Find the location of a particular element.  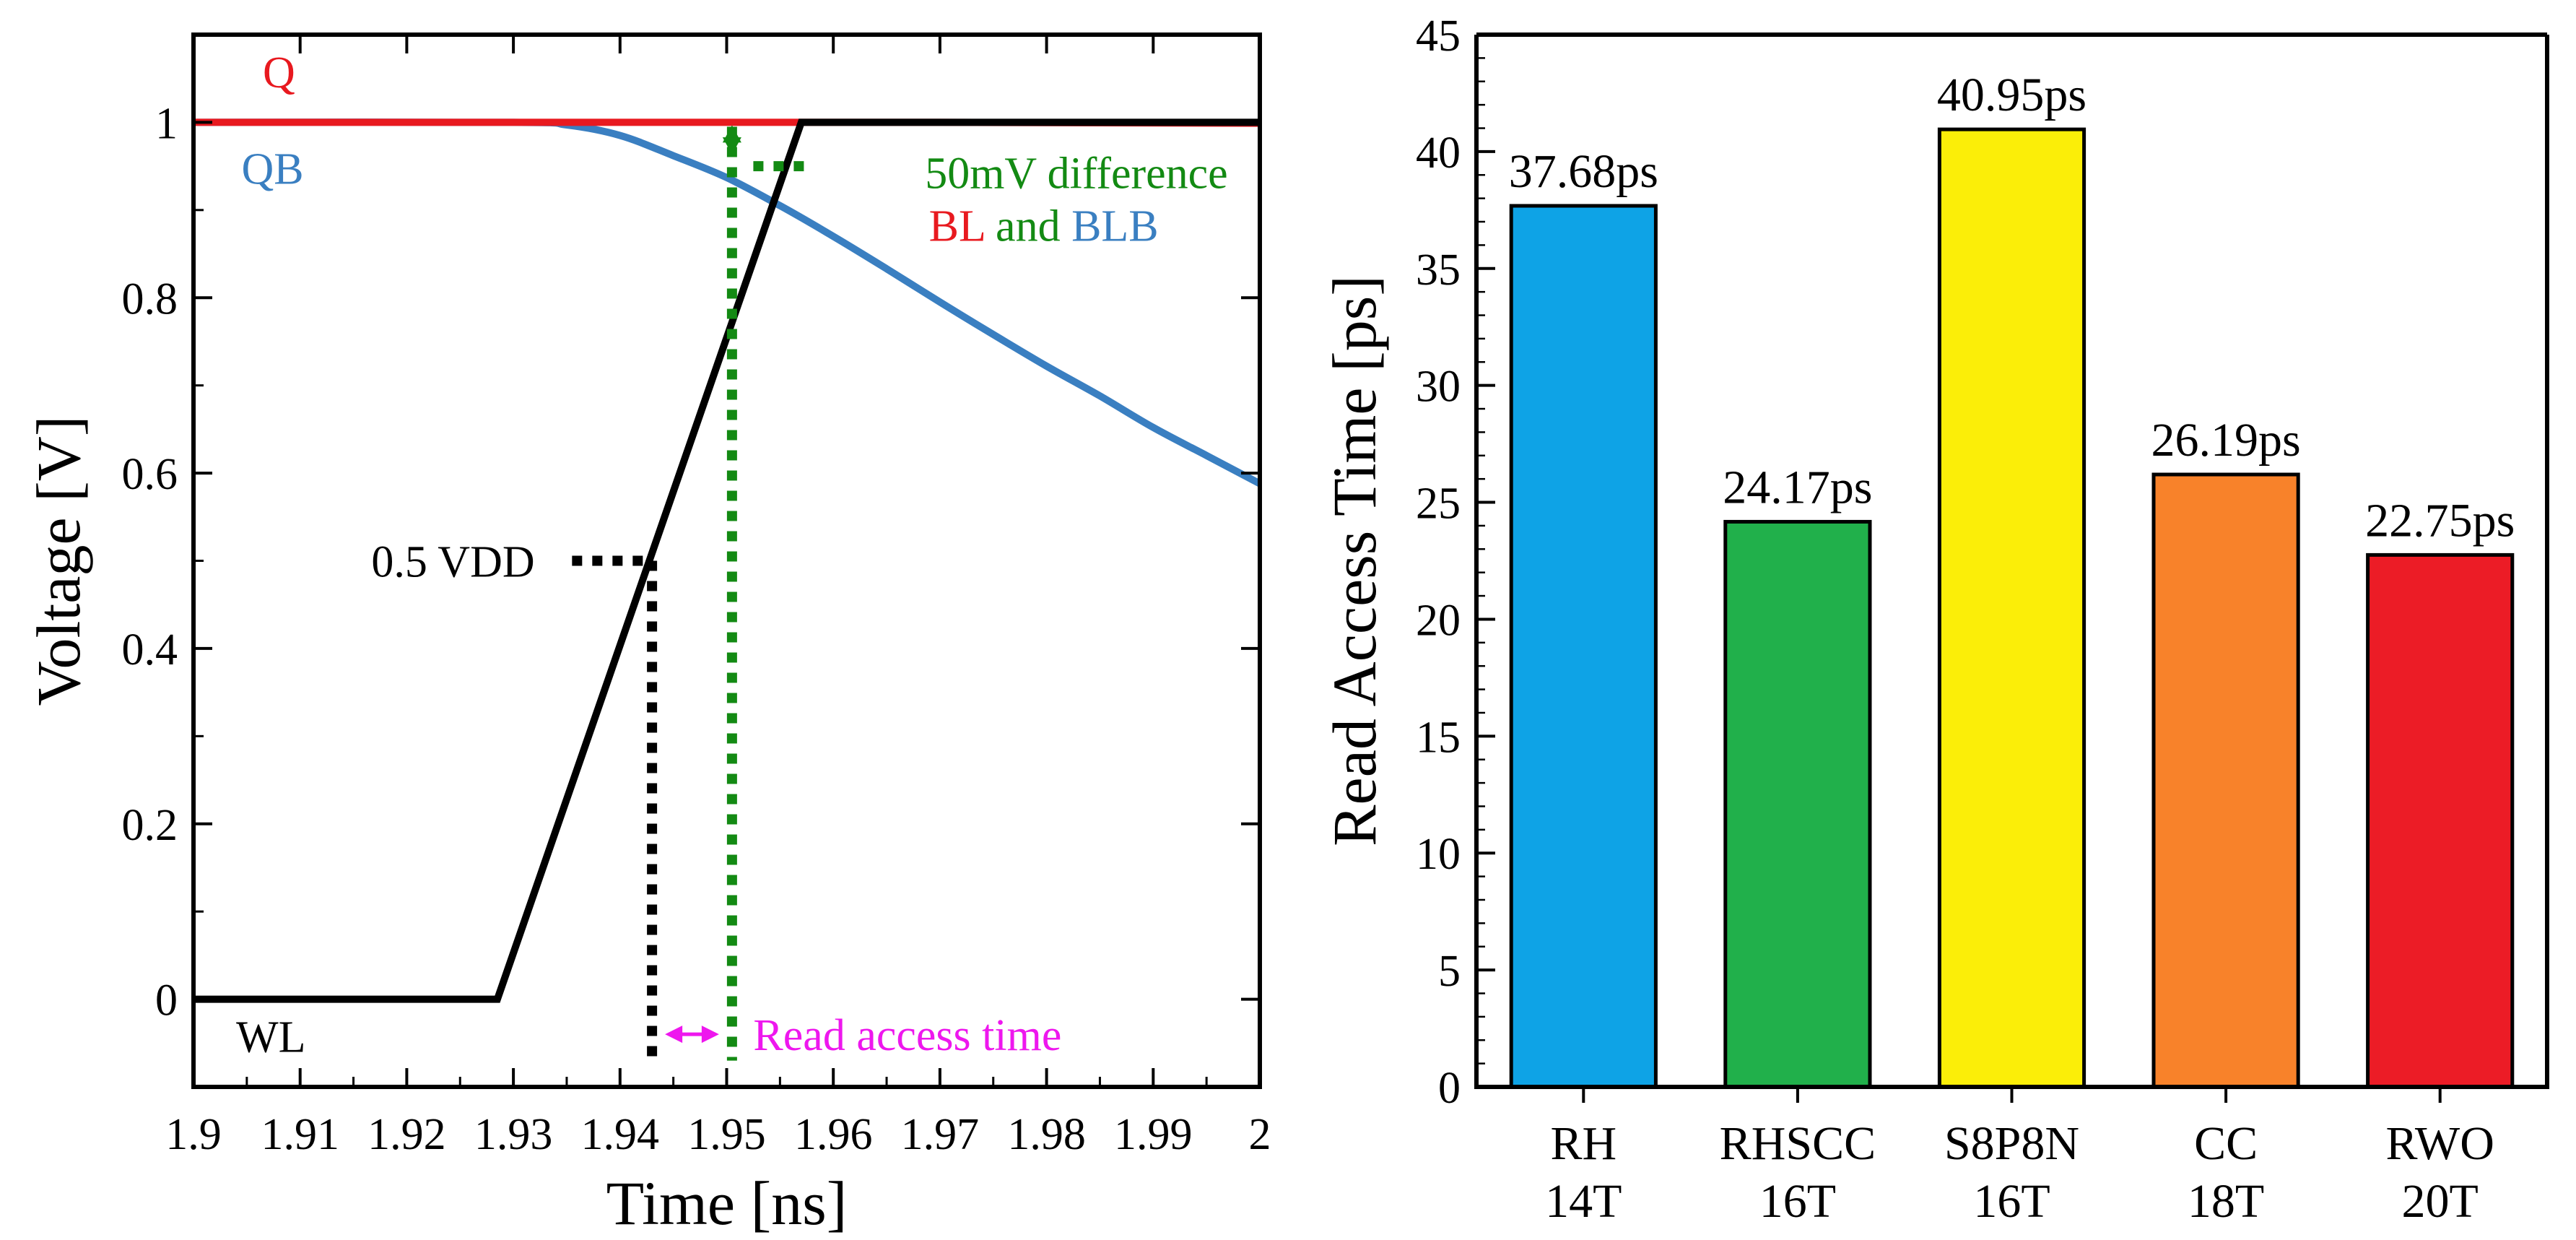

read-access-arrow-head-right is located at coordinates (710, 1035).